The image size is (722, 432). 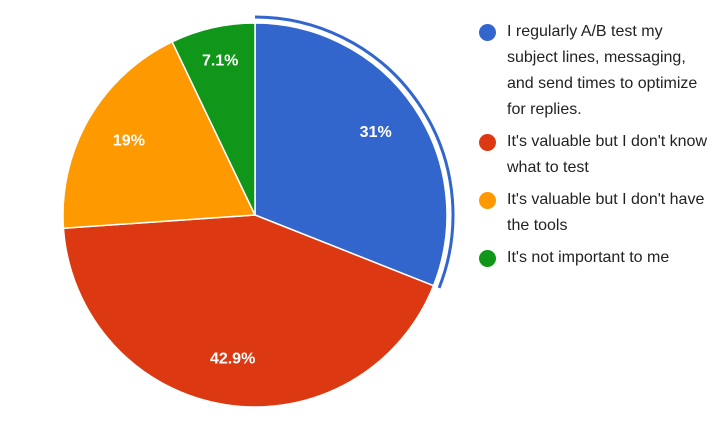 What do you see at coordinates (606, 212) in the screenshot?
I see `legend-label: It's valuable but I don't have the tools` at bounding box center [606, 212].